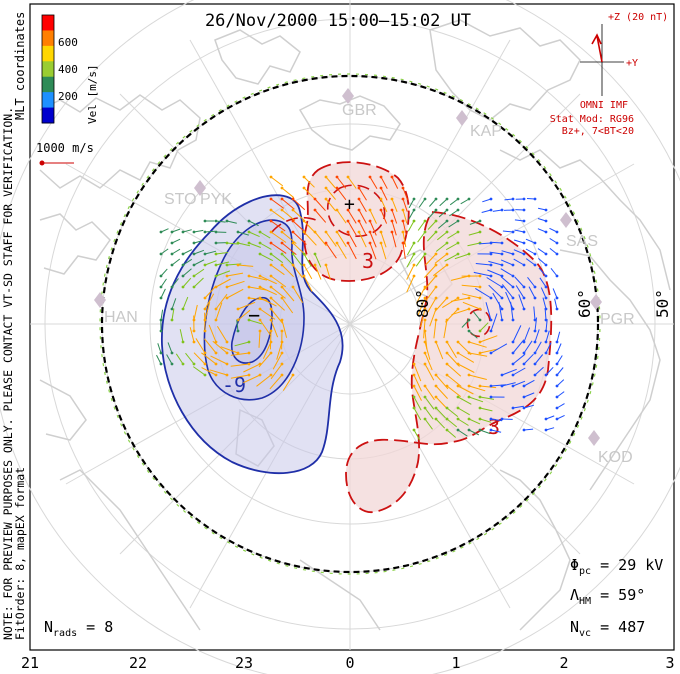  What do you see at coordinates (356, 210) in the screenshot?
I see `pos-contour-top-inner` at bounding box center [356, 210].